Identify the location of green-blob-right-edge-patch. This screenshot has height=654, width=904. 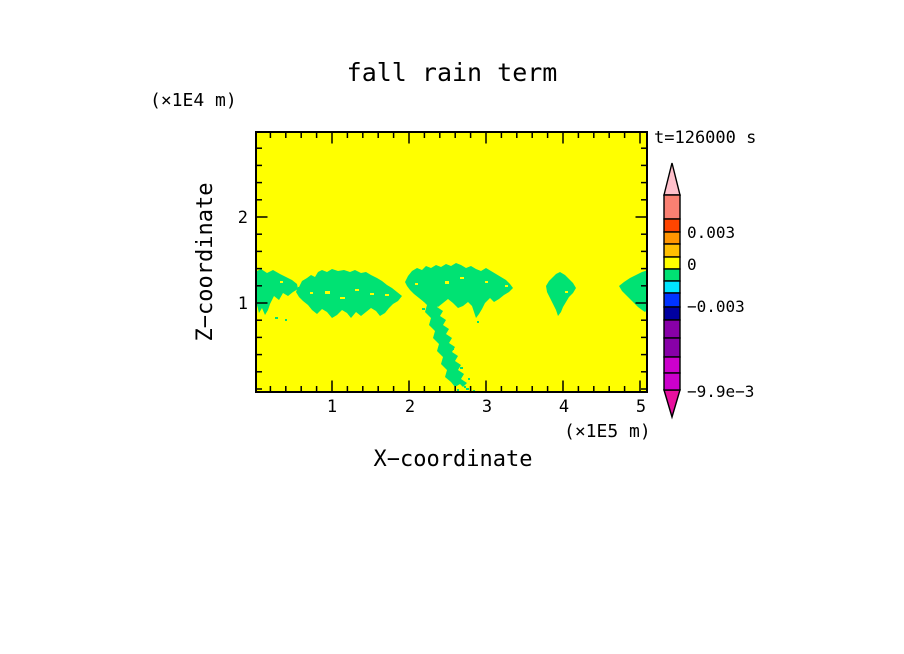
(633, 291).